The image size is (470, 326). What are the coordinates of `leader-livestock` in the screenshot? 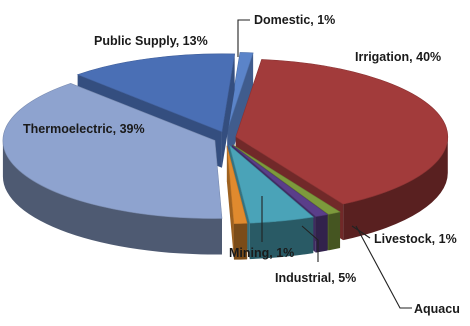 It's located at (361, 232).